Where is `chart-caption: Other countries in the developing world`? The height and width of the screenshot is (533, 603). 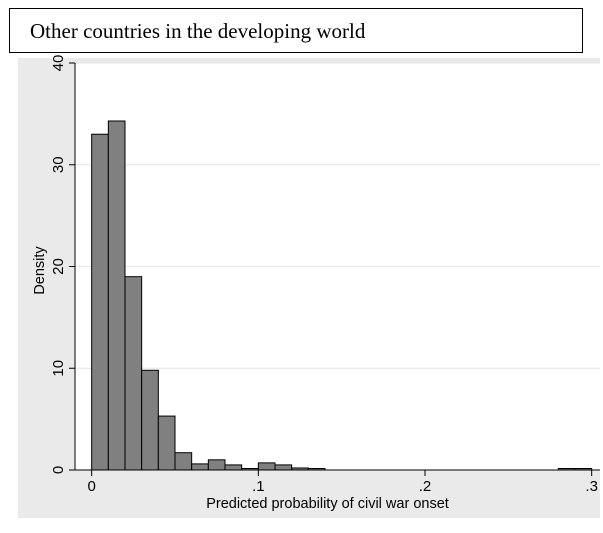 chart-caption: Other countries in the developing world is located at coordinates (296, 30).